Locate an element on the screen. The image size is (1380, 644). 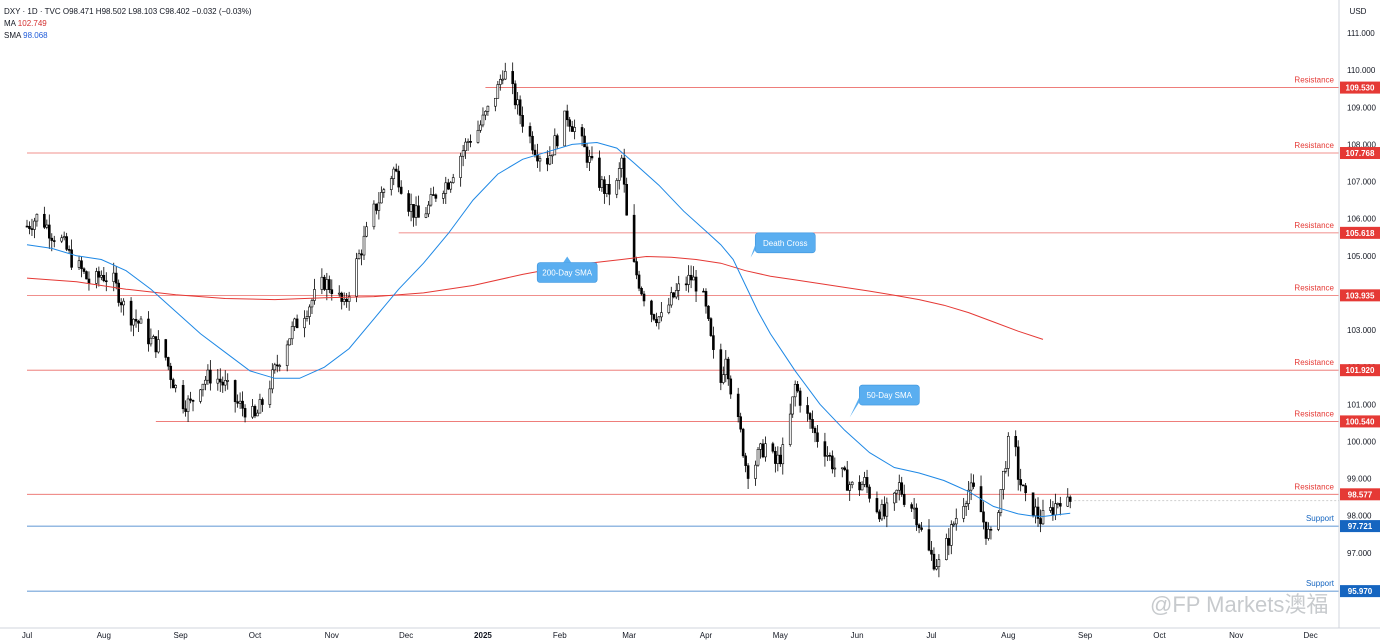
open-label: O is located at coordinates (66, 11).